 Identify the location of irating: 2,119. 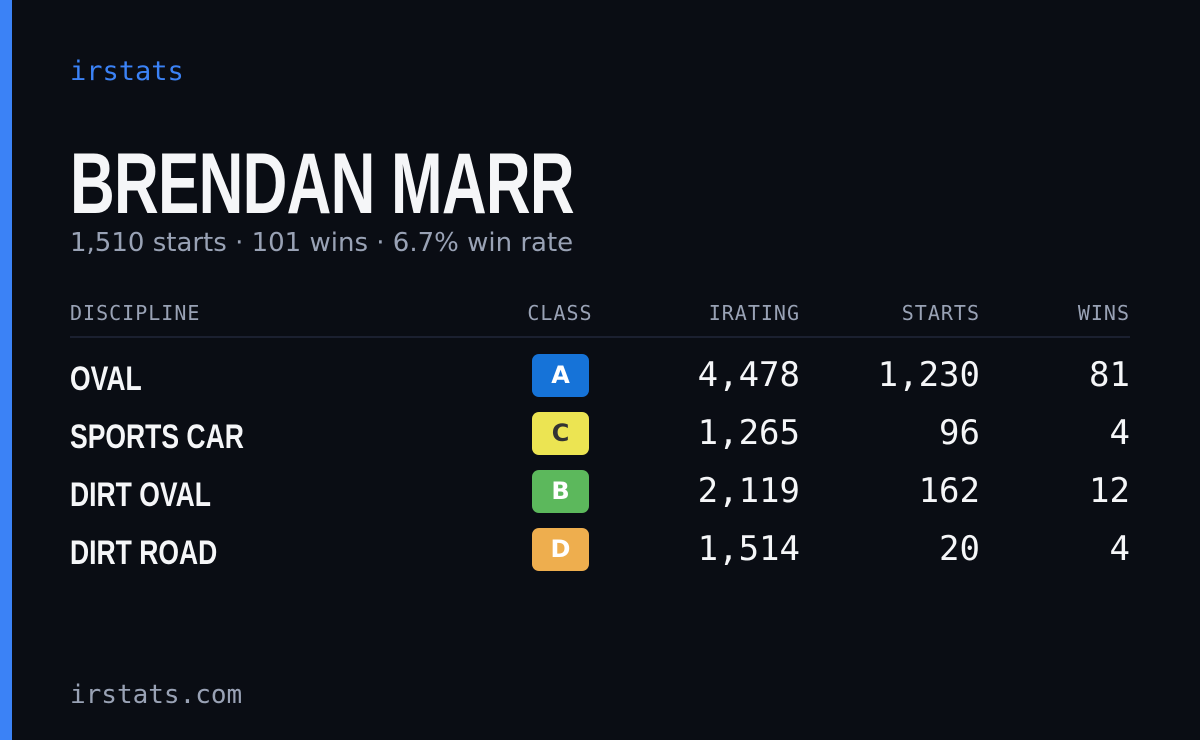
(748, 491).